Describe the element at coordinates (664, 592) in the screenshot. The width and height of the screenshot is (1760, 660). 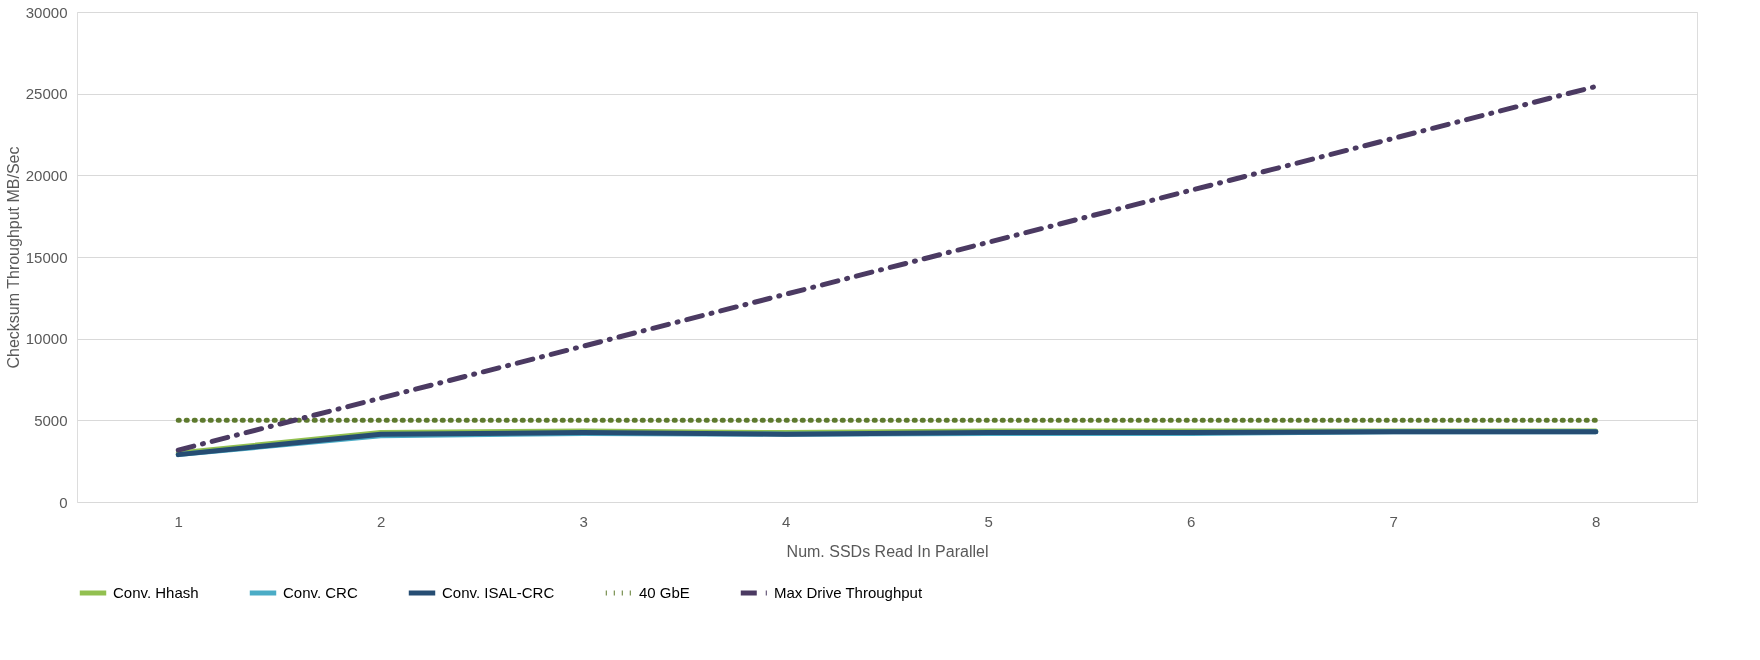
I see `legend-label: 40 GbE` at that location.